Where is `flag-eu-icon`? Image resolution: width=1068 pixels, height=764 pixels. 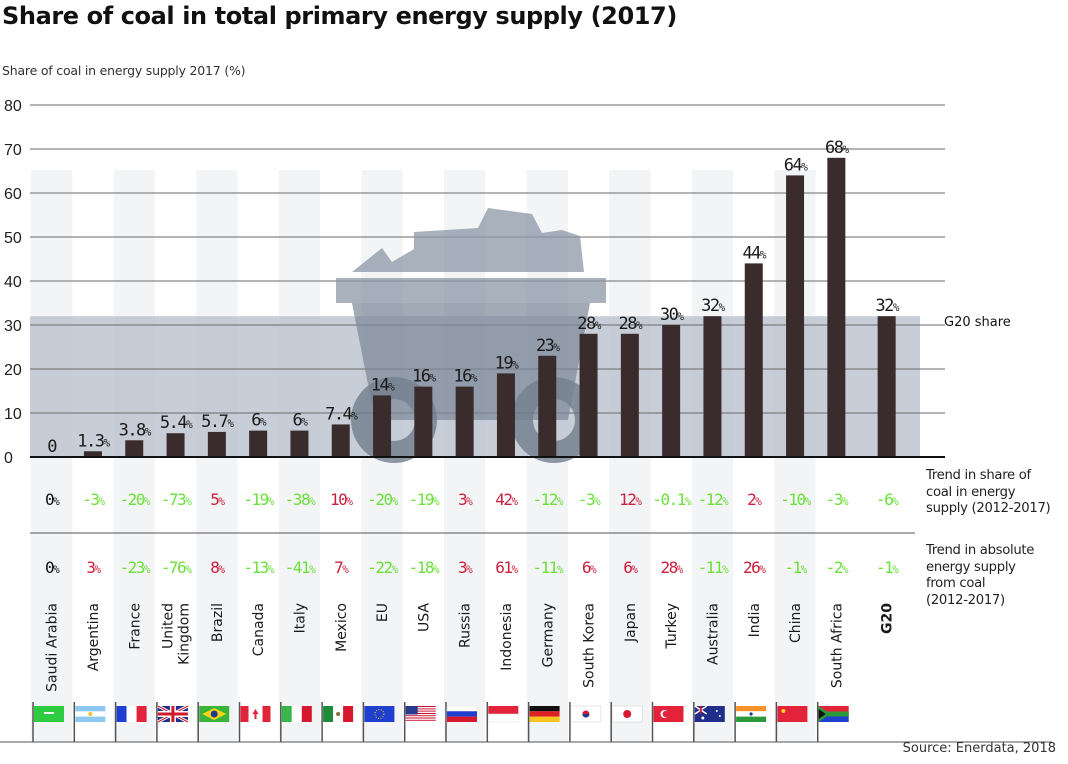
flag-eu-icon is located at coordinates (379, 714).